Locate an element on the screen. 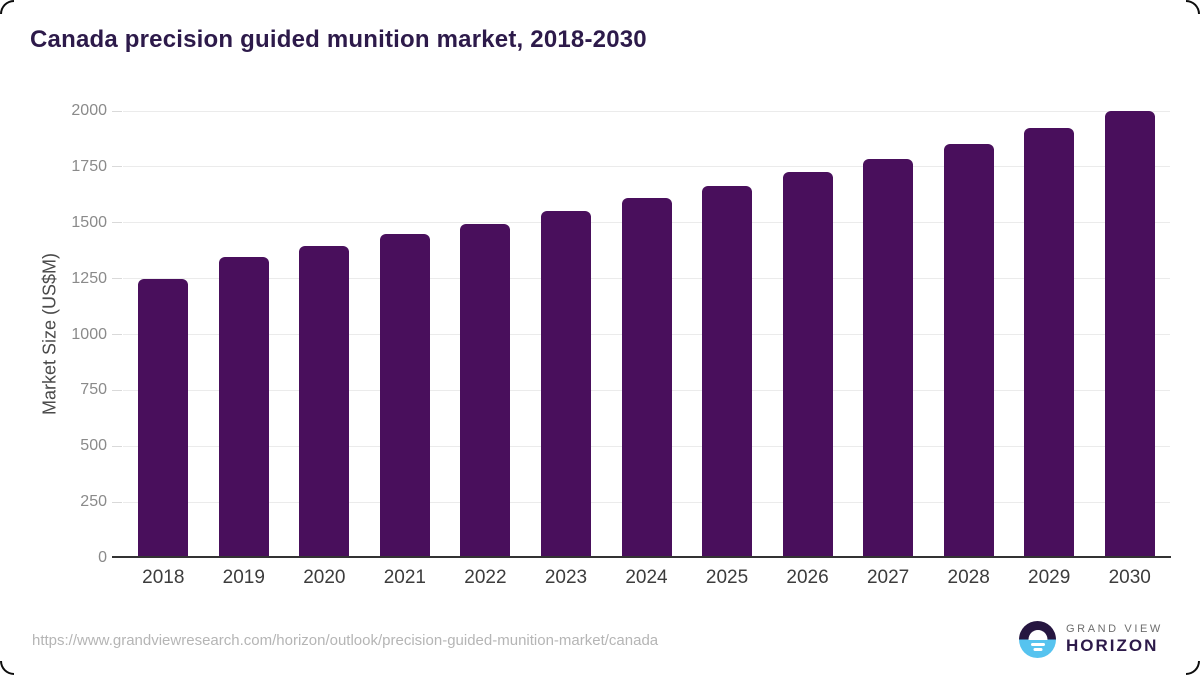 The image size is (1200, 675). x-tick-label-2019: 2019 is located at coordinates (243, 577).